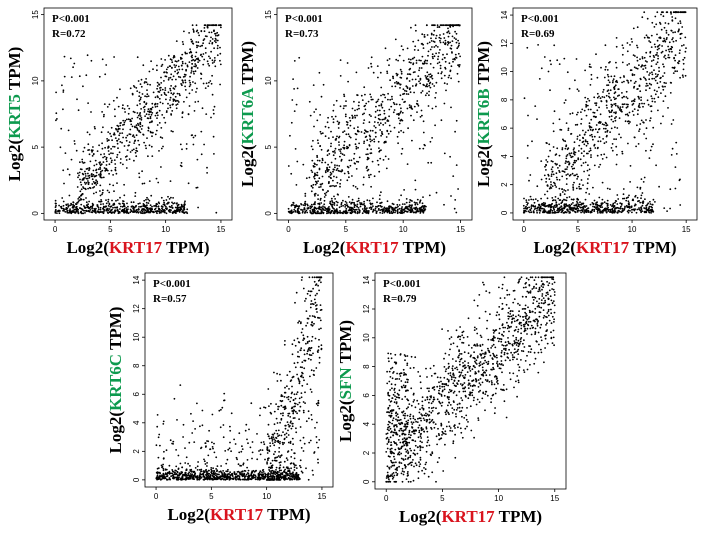 The width and height of the screenshot is (708, 539). Describe the element at coordinates (110, 229) in the screenshot. I see `x-tick-label: 5` at that location.